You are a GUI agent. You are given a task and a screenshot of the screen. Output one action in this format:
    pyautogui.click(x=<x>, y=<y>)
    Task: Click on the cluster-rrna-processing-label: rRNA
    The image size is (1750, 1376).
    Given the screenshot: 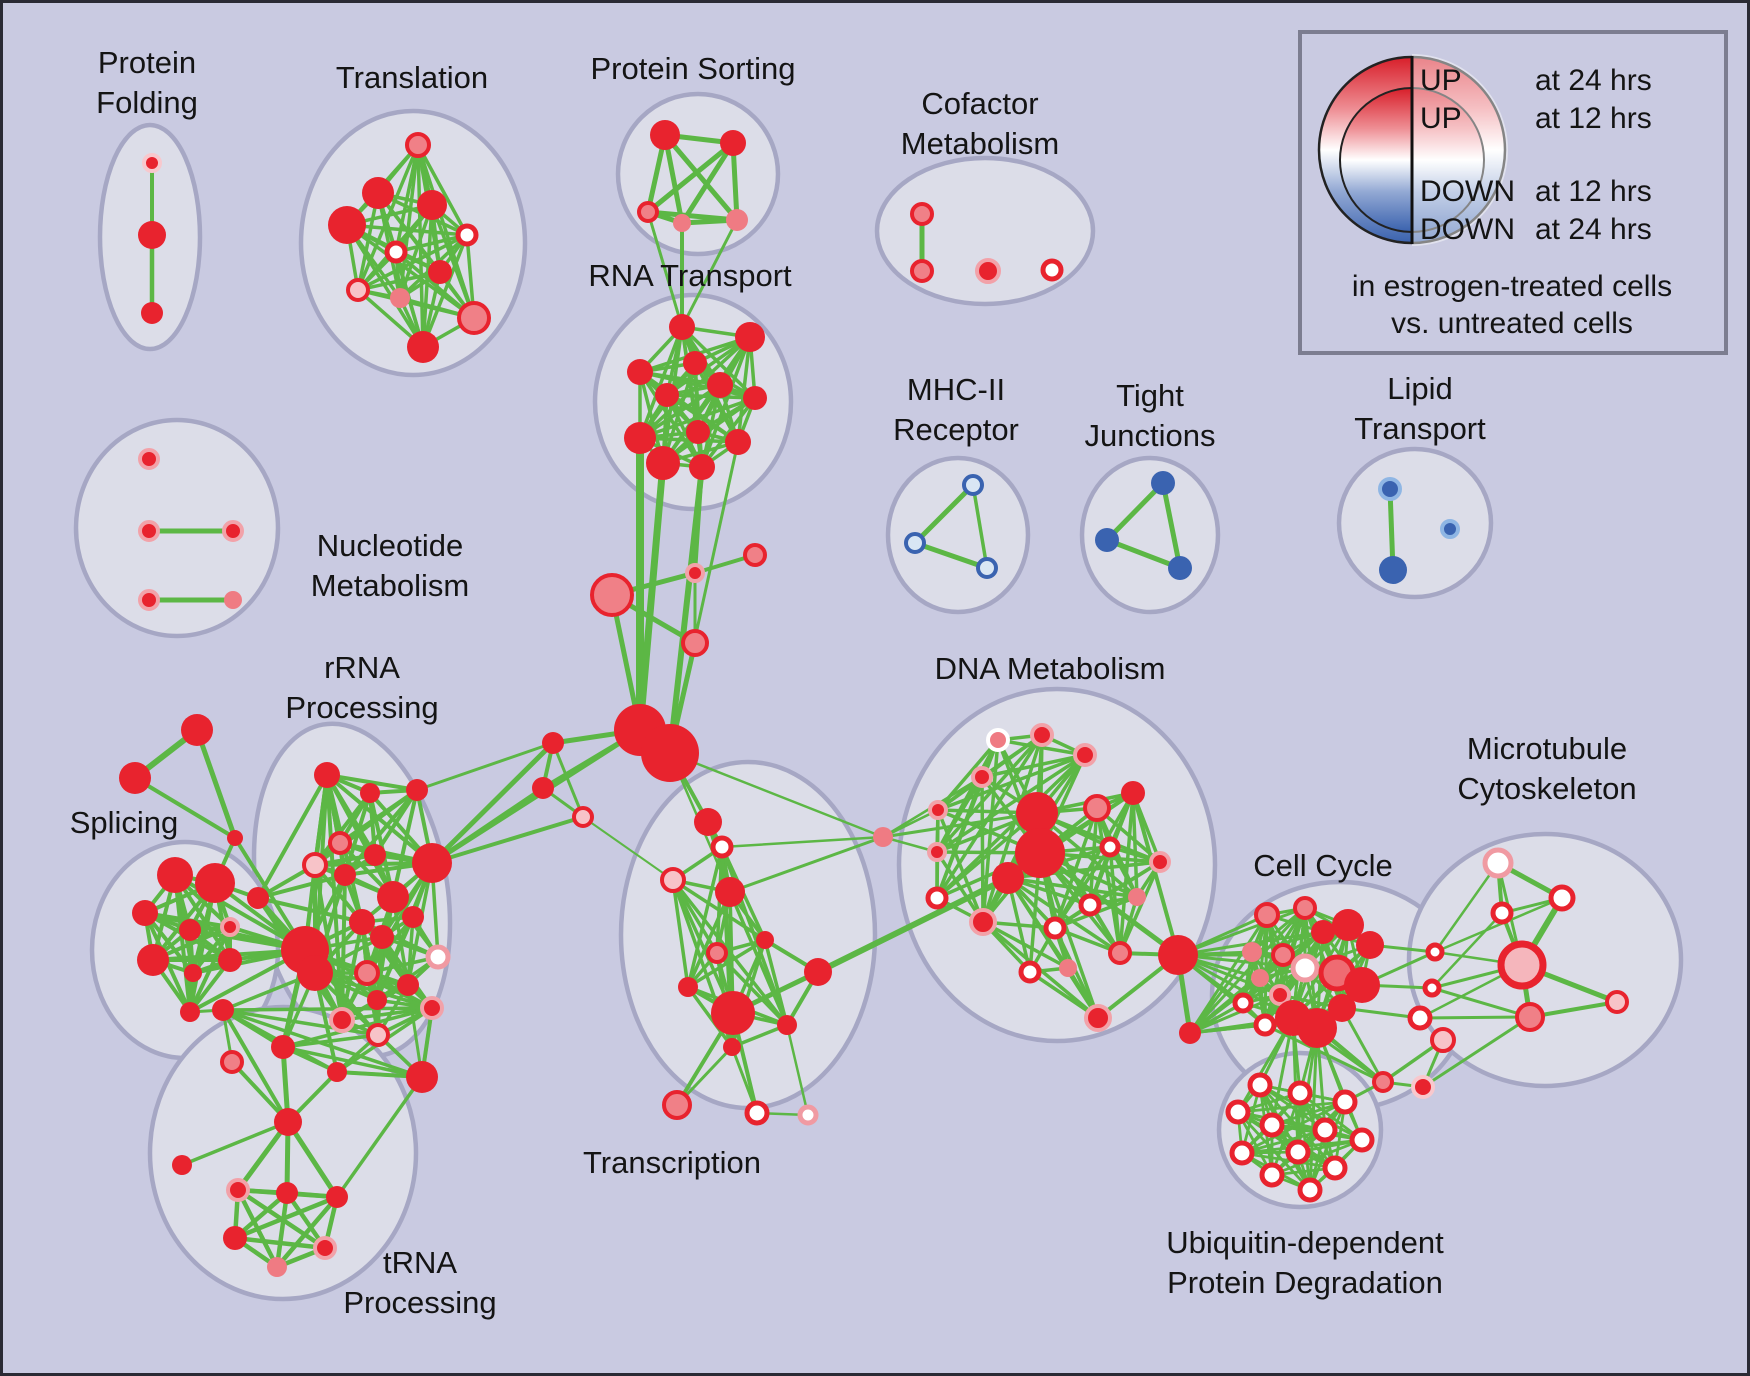 What is the action you would take?
    pyautogui.click(x=362, y=667)
    